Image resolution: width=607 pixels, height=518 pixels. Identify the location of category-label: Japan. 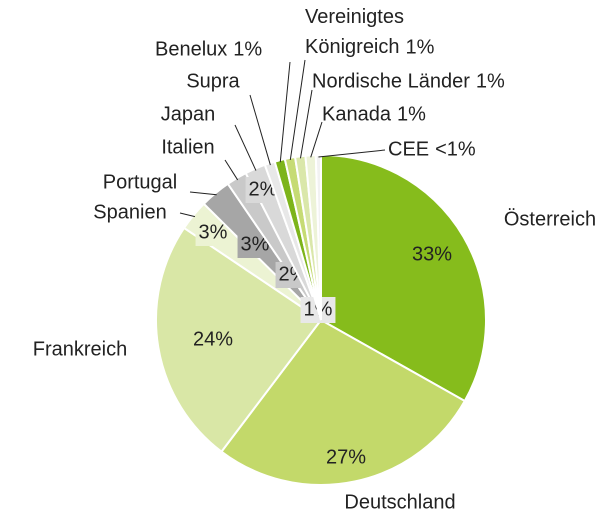
(188, 114).